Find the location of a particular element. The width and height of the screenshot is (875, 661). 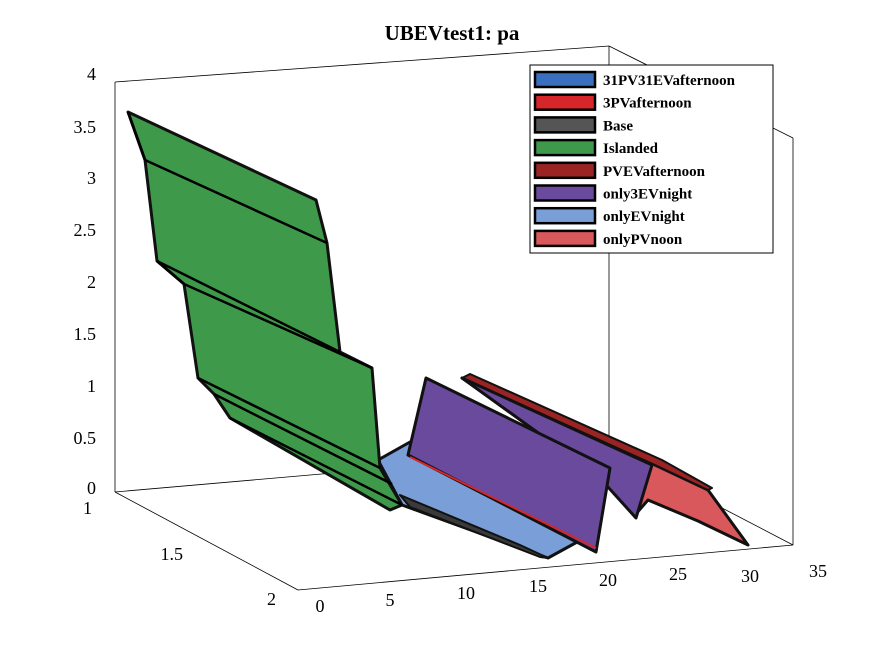

surface-3PVafternoon-edge is located at coordinates (503, 502).